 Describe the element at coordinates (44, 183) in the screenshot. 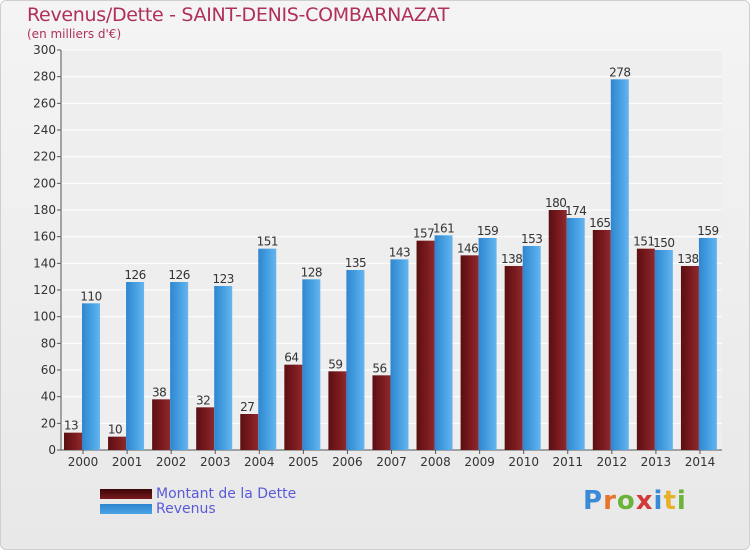

I see `y-tick-label: 200` at that location.